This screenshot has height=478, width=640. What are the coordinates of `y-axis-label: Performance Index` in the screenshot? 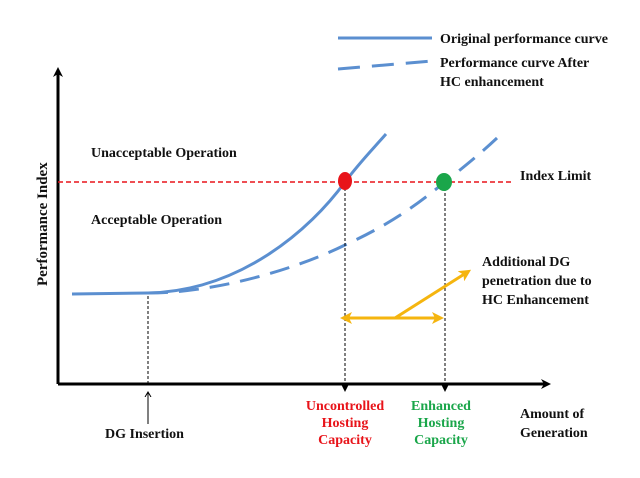 It's located at (43, 224).